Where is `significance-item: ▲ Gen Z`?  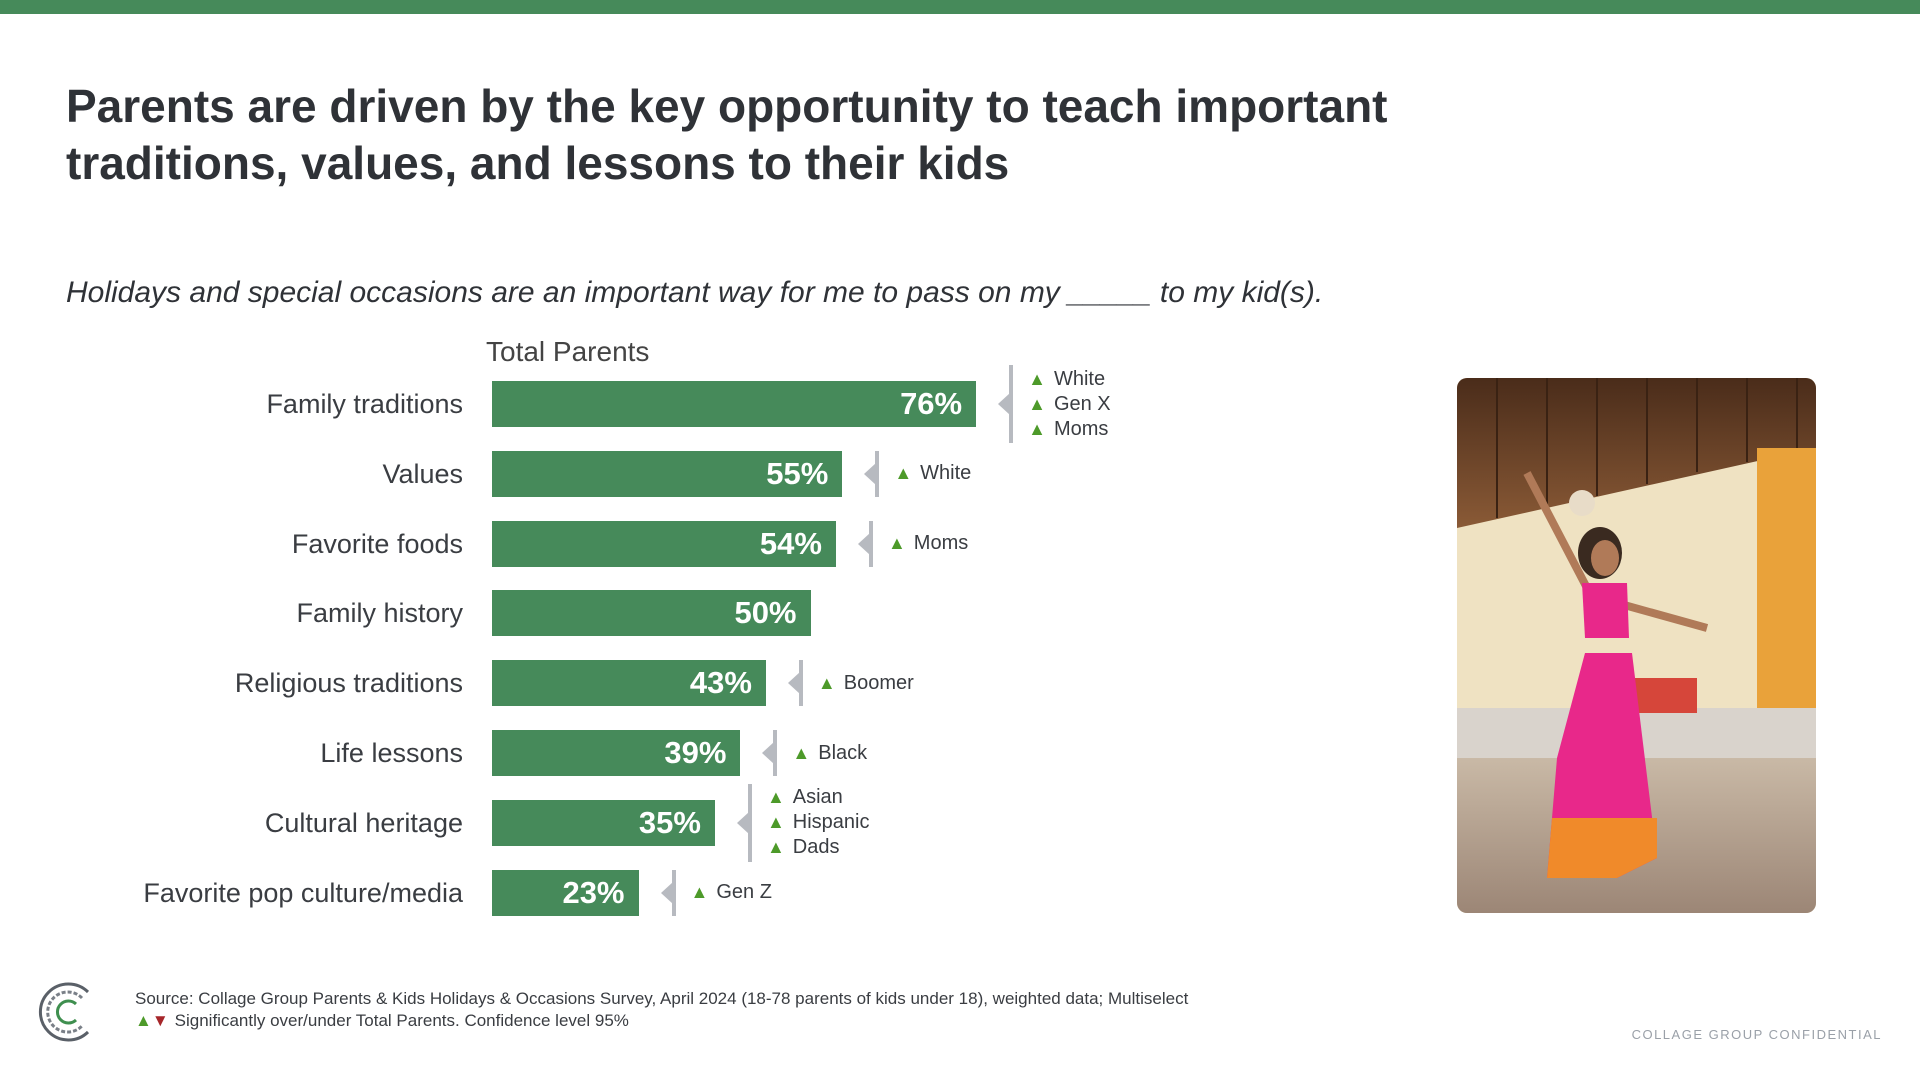
significance-item: ▲ Gen Z is located at coordinates (731, 892).